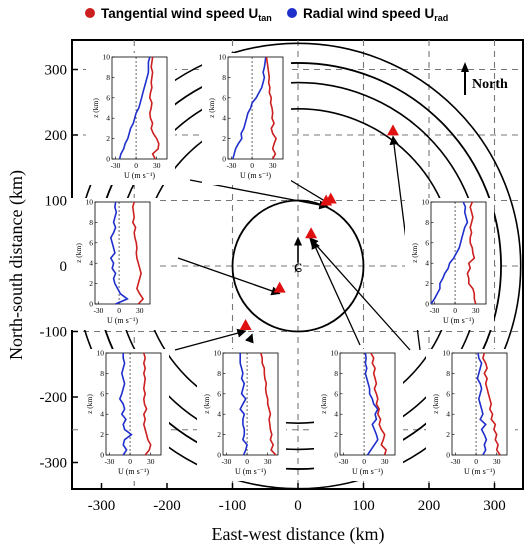 The height and width of the screenshot is (550, 528). What do you see at coordinates (90, 13) in the screenshot?
I see `legend-marker-tangential` at bounding box center [90, 13].